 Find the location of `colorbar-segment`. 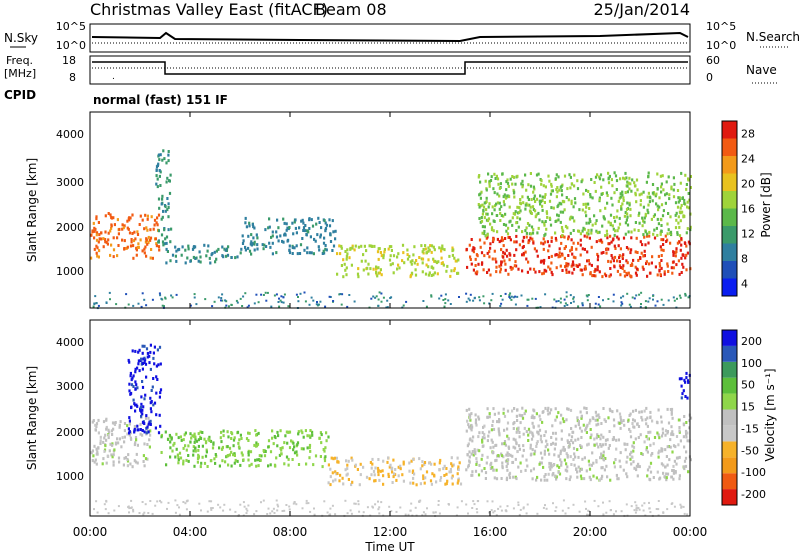

colorbar-segment is located at coordinates (729, 200).